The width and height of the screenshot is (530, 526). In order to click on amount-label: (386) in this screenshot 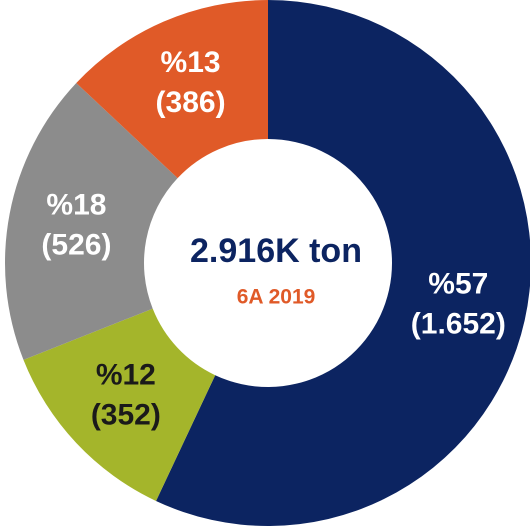, I will do `click(191, 102)`.